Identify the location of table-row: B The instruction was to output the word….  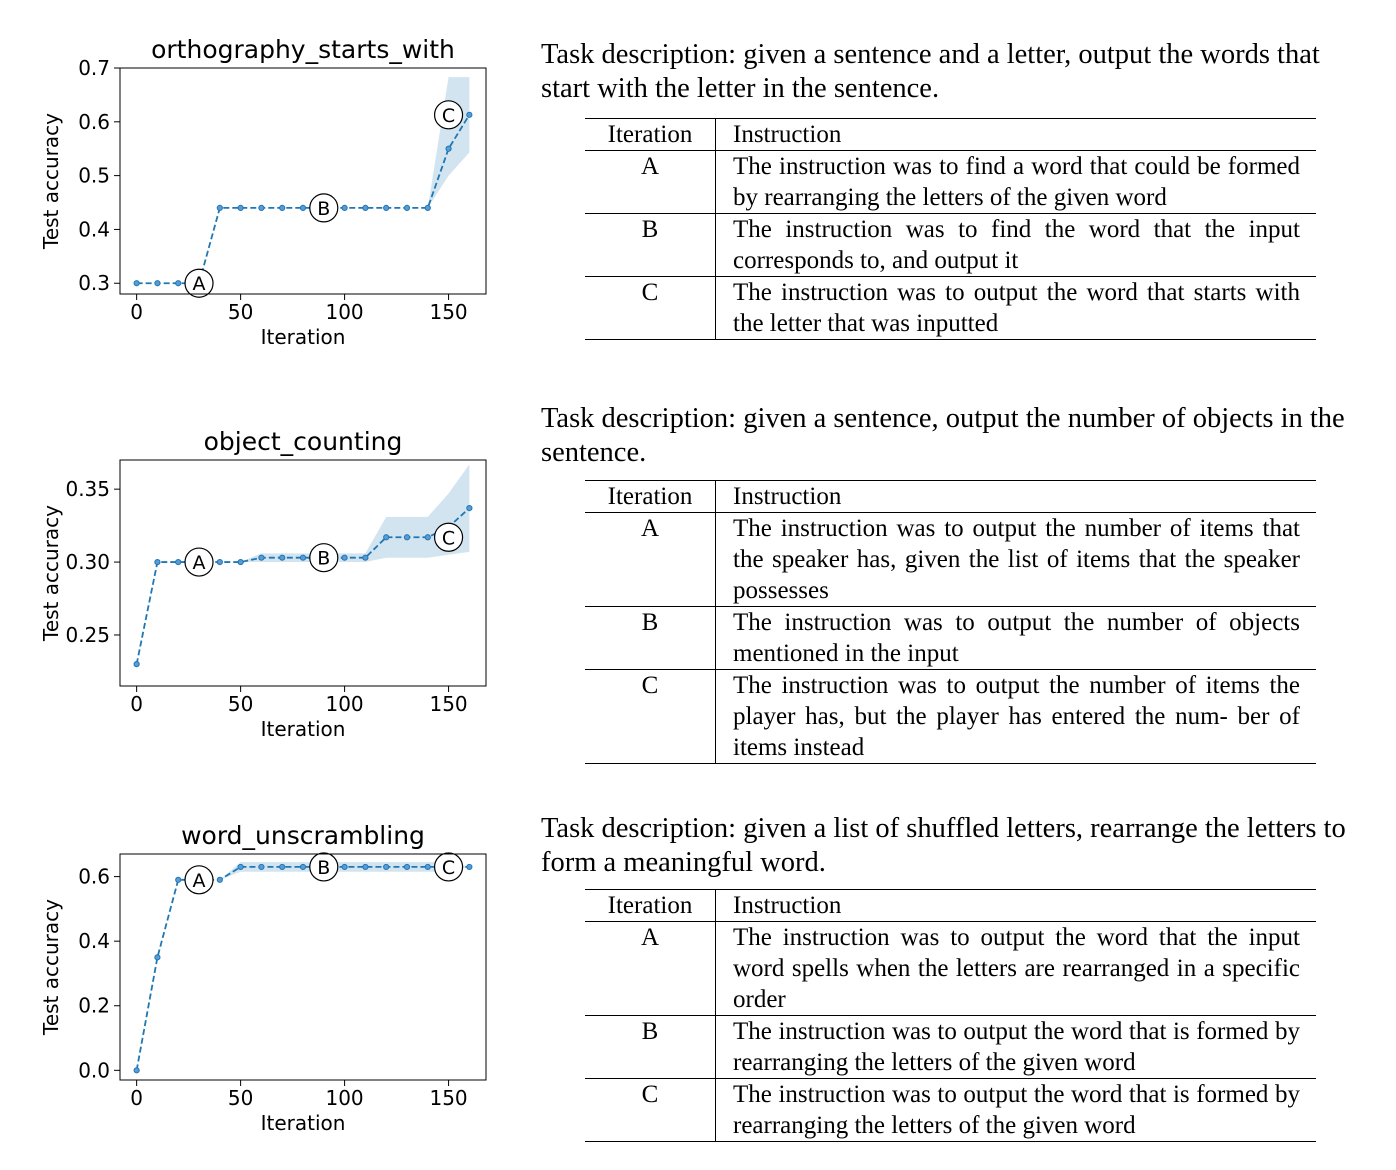
(950, 1047).